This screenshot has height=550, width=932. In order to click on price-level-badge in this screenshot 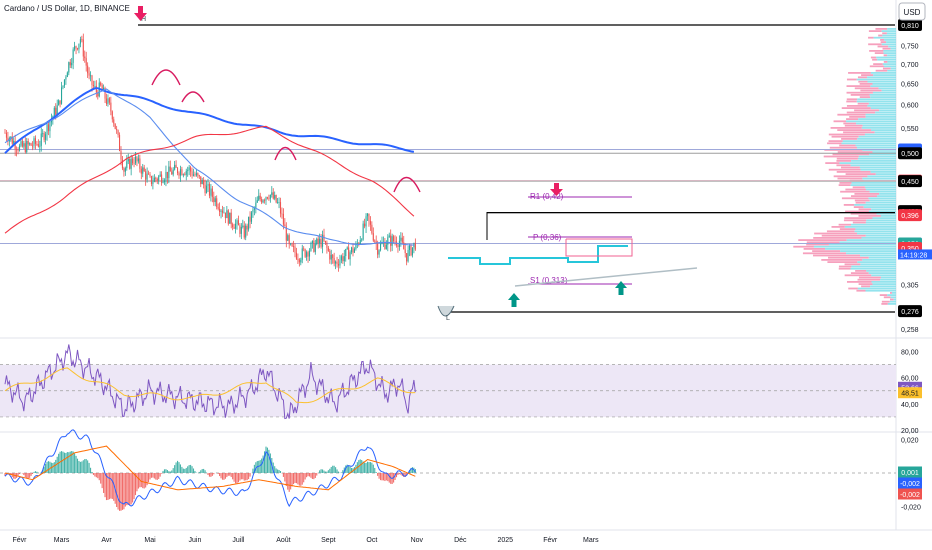, I will do `click(910, 311)`.